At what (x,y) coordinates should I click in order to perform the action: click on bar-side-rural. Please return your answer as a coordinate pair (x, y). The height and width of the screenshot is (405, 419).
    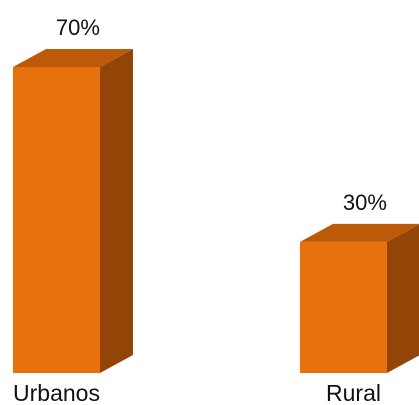
    Looking at the image, I should click on (403, 298).